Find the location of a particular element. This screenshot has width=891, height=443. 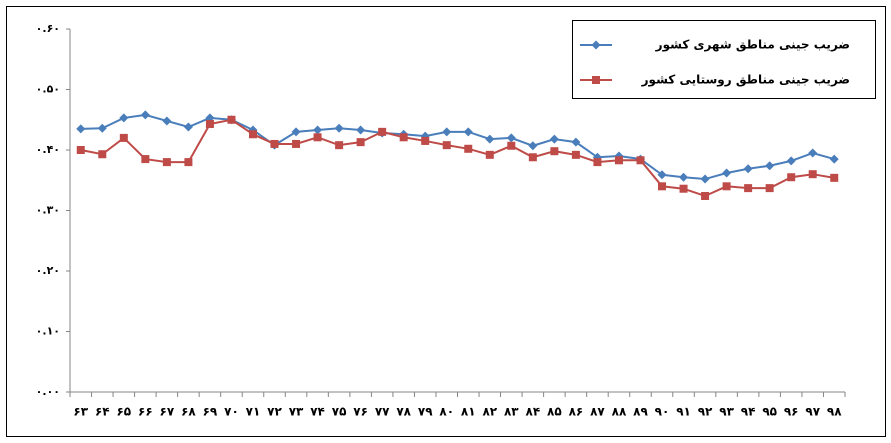

x-tick-label: ۷۰ is located at coordinates (231, 412).